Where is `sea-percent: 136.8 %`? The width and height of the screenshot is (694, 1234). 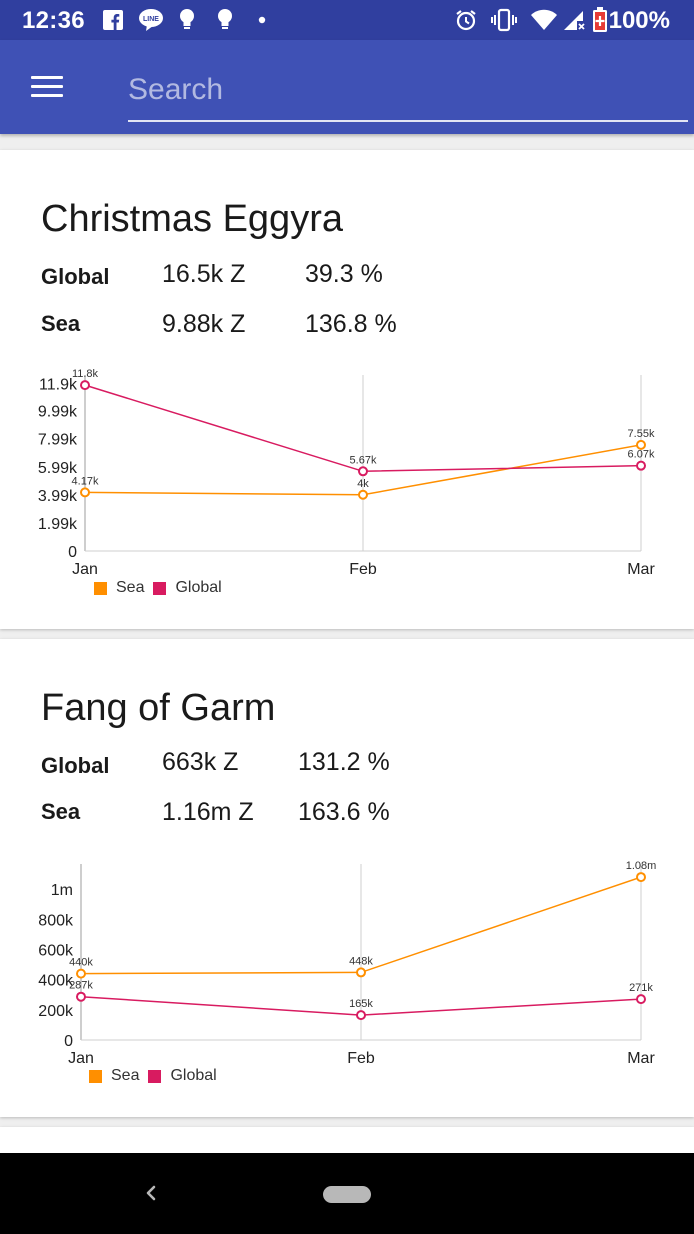 sea-percent: 136.8 % is located at coordinates (351, 324).